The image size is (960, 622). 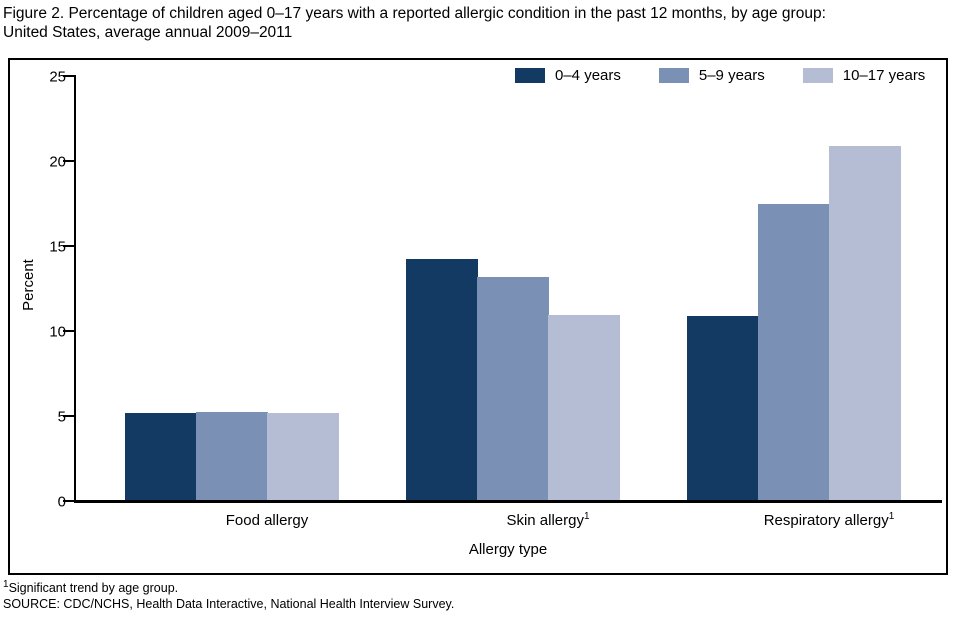 I want to click on category-label-text: Skin allergy, so click(x=545, y=520).